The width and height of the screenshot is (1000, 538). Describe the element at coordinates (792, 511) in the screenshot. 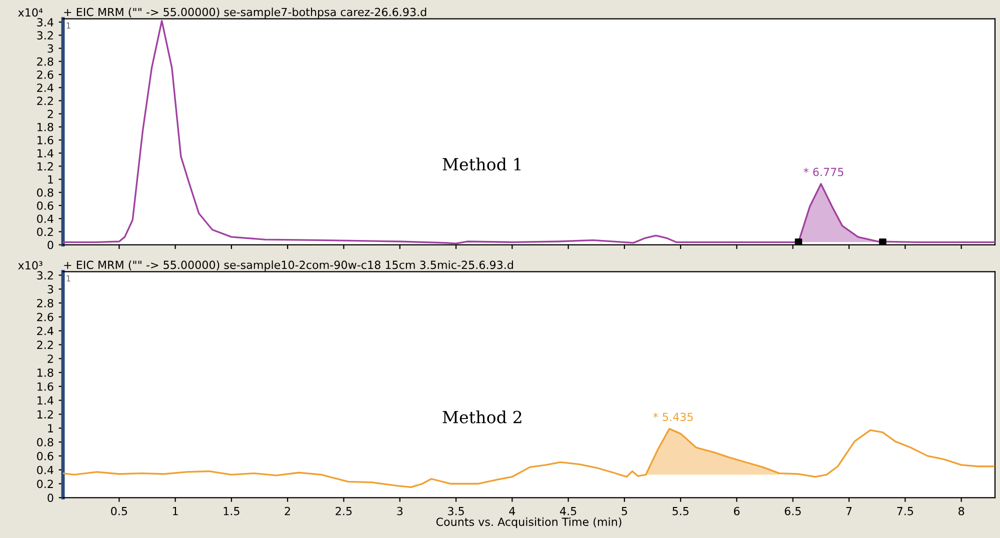

I see `x-tick-label: 6.5` at that location.